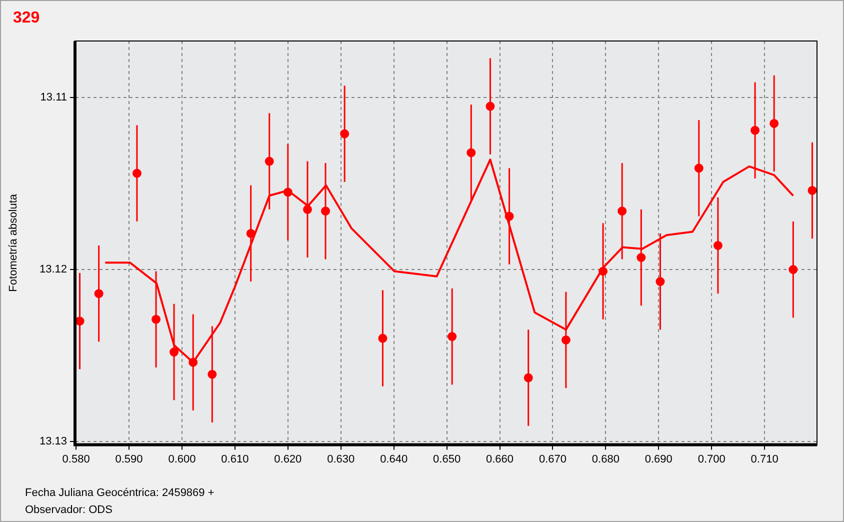 The width and height of the screenshot is (844, 522). What do you see at coordinates (68, 510) in the screenshot?
I see `text: Observador: ODS` at bounding box center [68, 510].